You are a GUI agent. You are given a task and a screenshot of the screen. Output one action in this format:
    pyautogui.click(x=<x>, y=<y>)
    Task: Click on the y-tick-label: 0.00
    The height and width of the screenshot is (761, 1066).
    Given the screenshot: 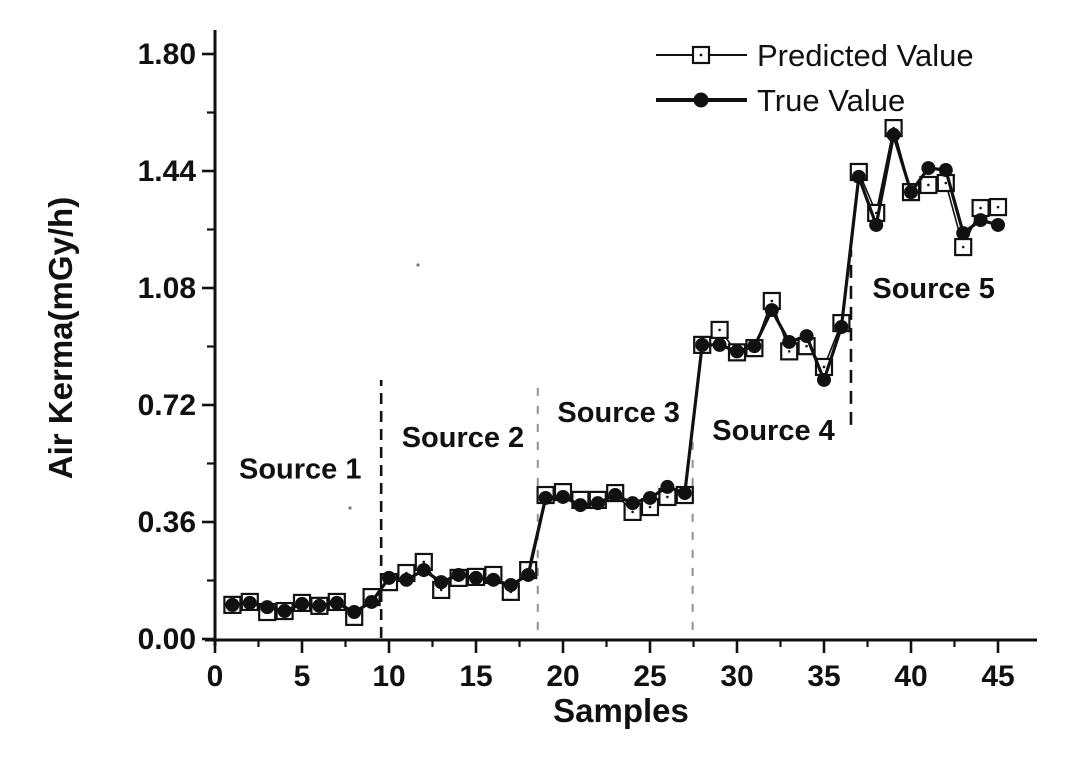 What is the action you would take?
    pyautogui.click(x=167, y=639)
    